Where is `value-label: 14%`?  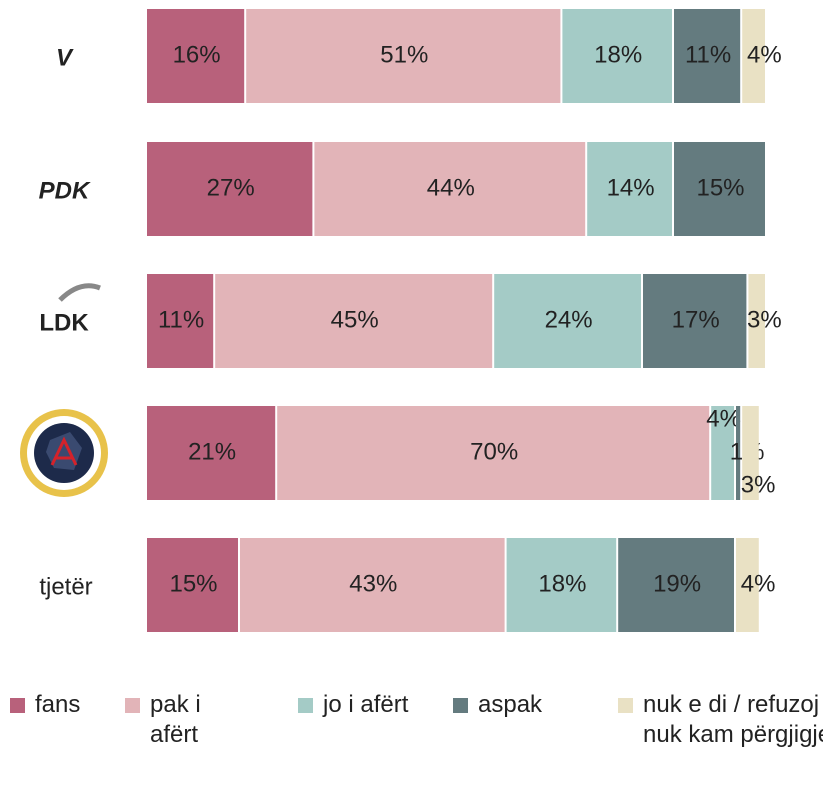
value-label: 14% is located at coordinates (631, 187).